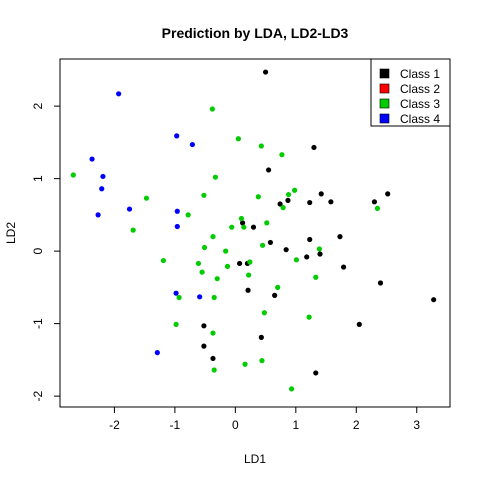 This screenshot has width=480, height=480. I want to click on x-tick-label: 1, so click(295, 425).